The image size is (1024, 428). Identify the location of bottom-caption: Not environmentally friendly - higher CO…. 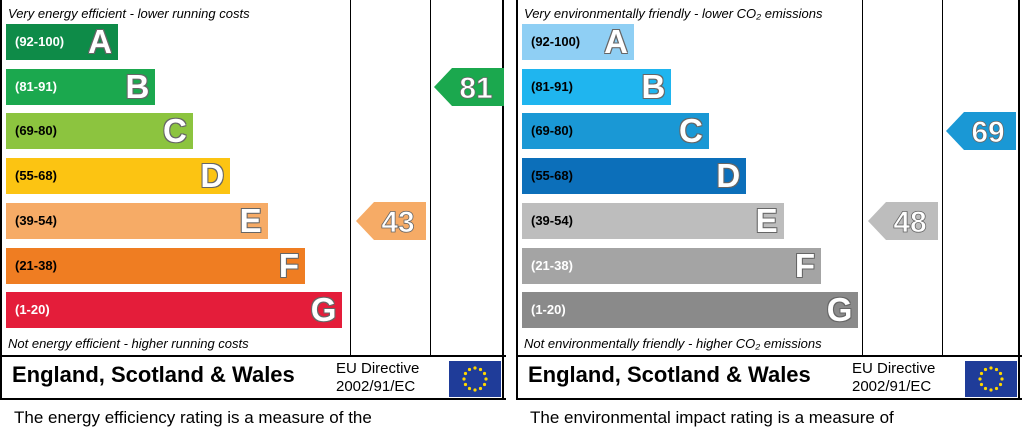
(673, 343).